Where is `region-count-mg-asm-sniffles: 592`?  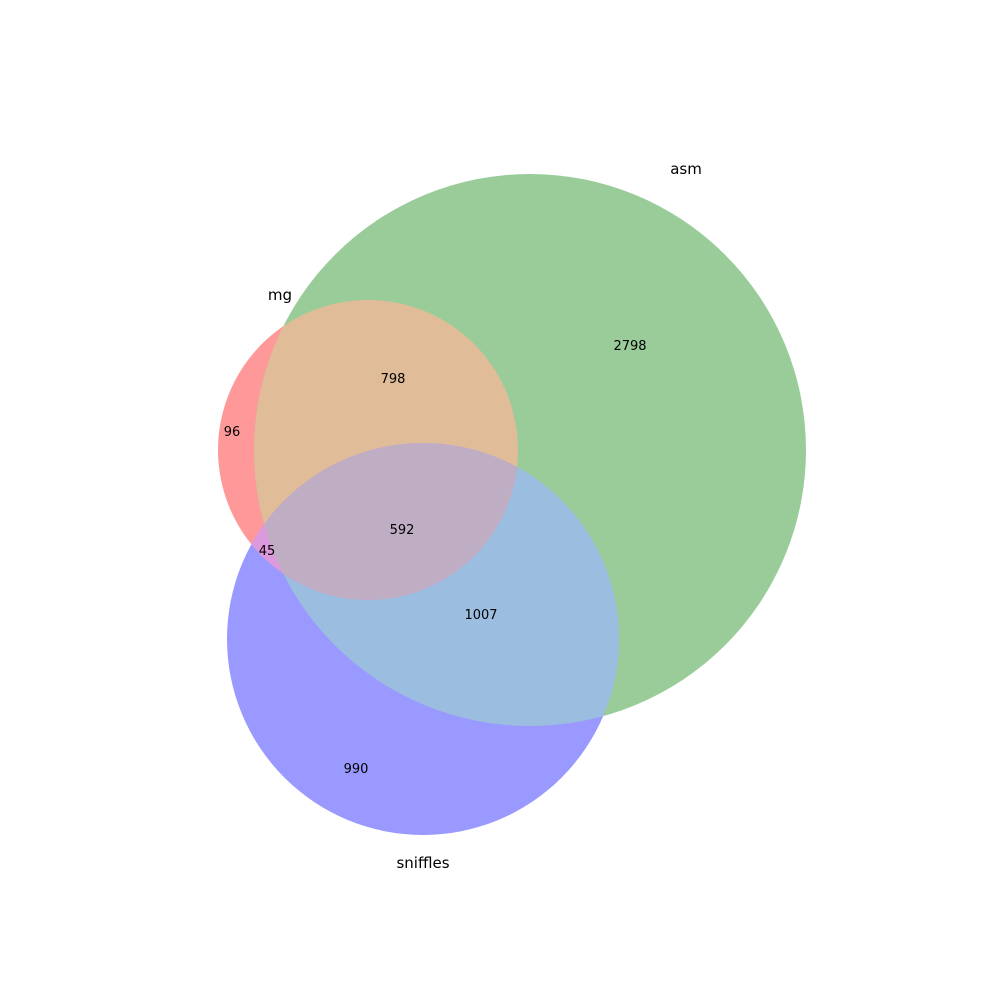 region-count-mg-asm-sniffles: 592 is located at coordinates (402, 530).